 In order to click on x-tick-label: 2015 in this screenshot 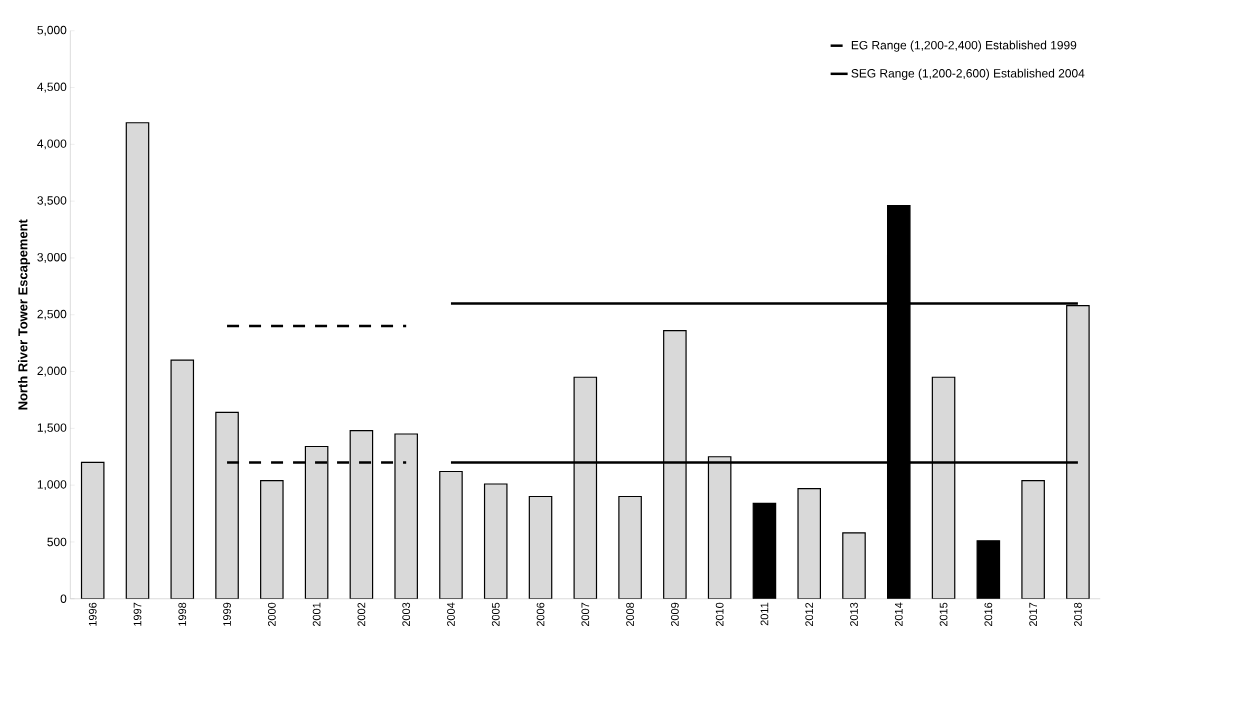, I will do `click(943, 614)`.